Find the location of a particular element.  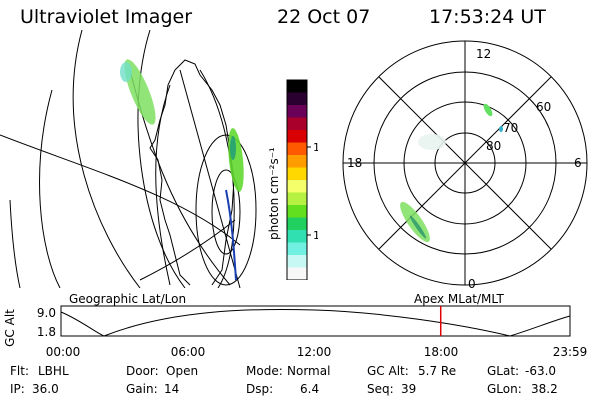

observation-time: 17:53:24 UT is located at coordinates (487, 17).